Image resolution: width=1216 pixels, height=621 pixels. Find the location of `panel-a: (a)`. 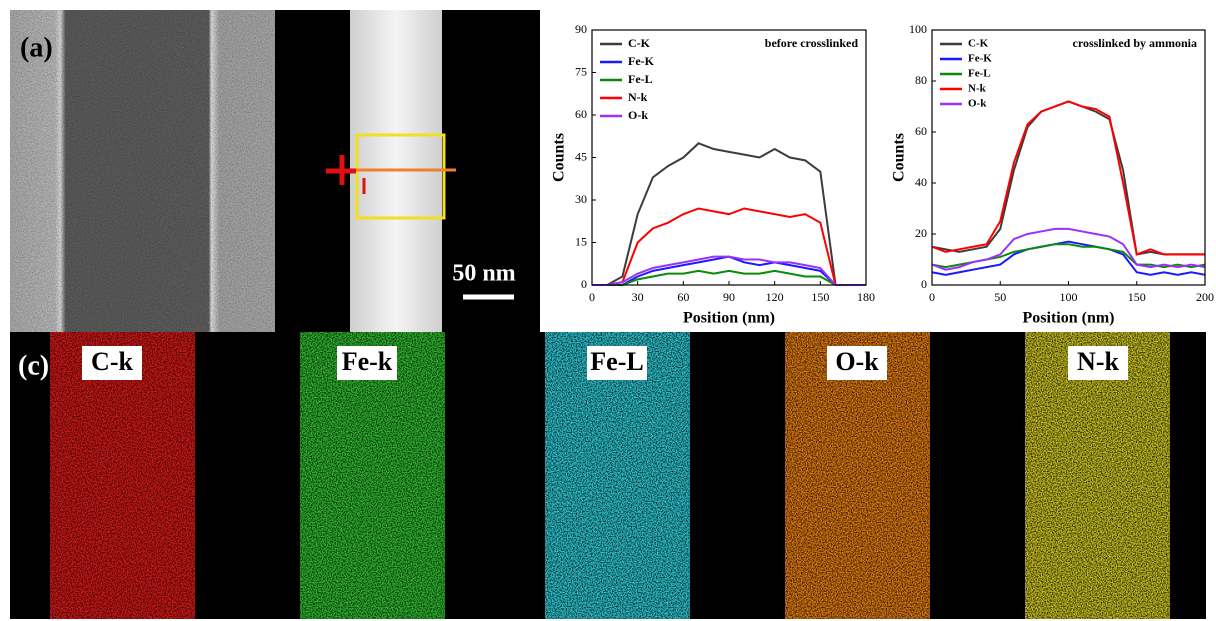

panel-a: (a) is located at coordinates (142, 171).